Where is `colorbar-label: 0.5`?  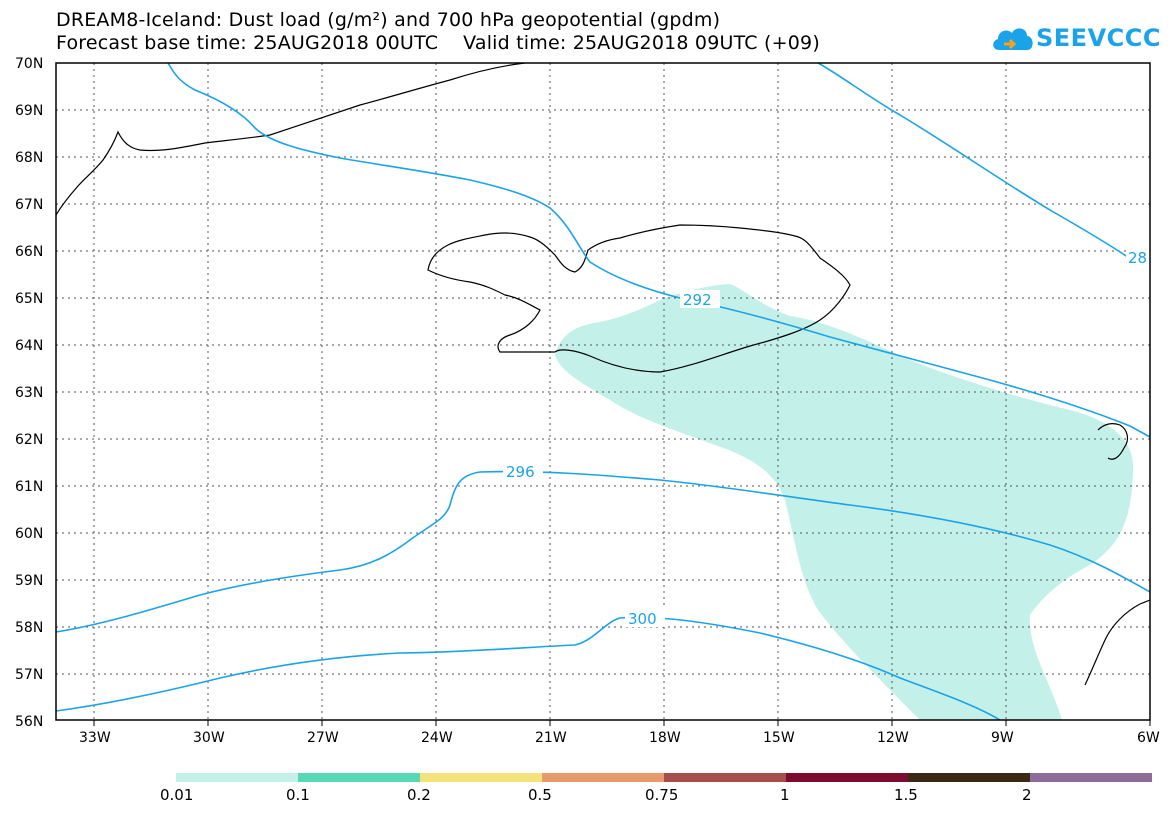
colorbar-label: 0.5 is located at coordinates (540, 795).